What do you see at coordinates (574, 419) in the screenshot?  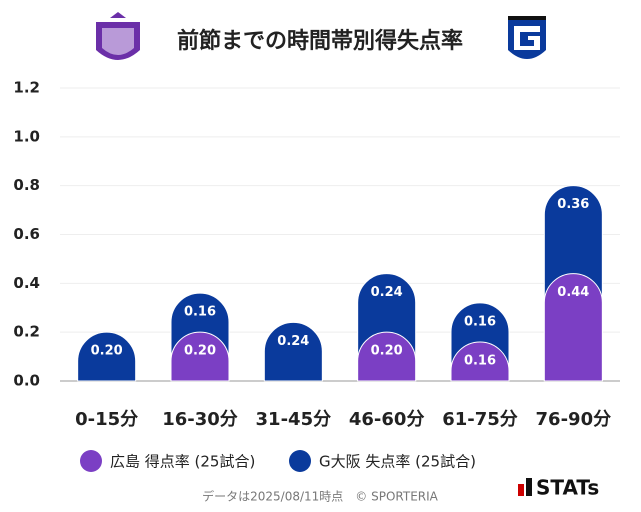 I see `x-tick-label: 76-90分` at bounding box center [574, 419].